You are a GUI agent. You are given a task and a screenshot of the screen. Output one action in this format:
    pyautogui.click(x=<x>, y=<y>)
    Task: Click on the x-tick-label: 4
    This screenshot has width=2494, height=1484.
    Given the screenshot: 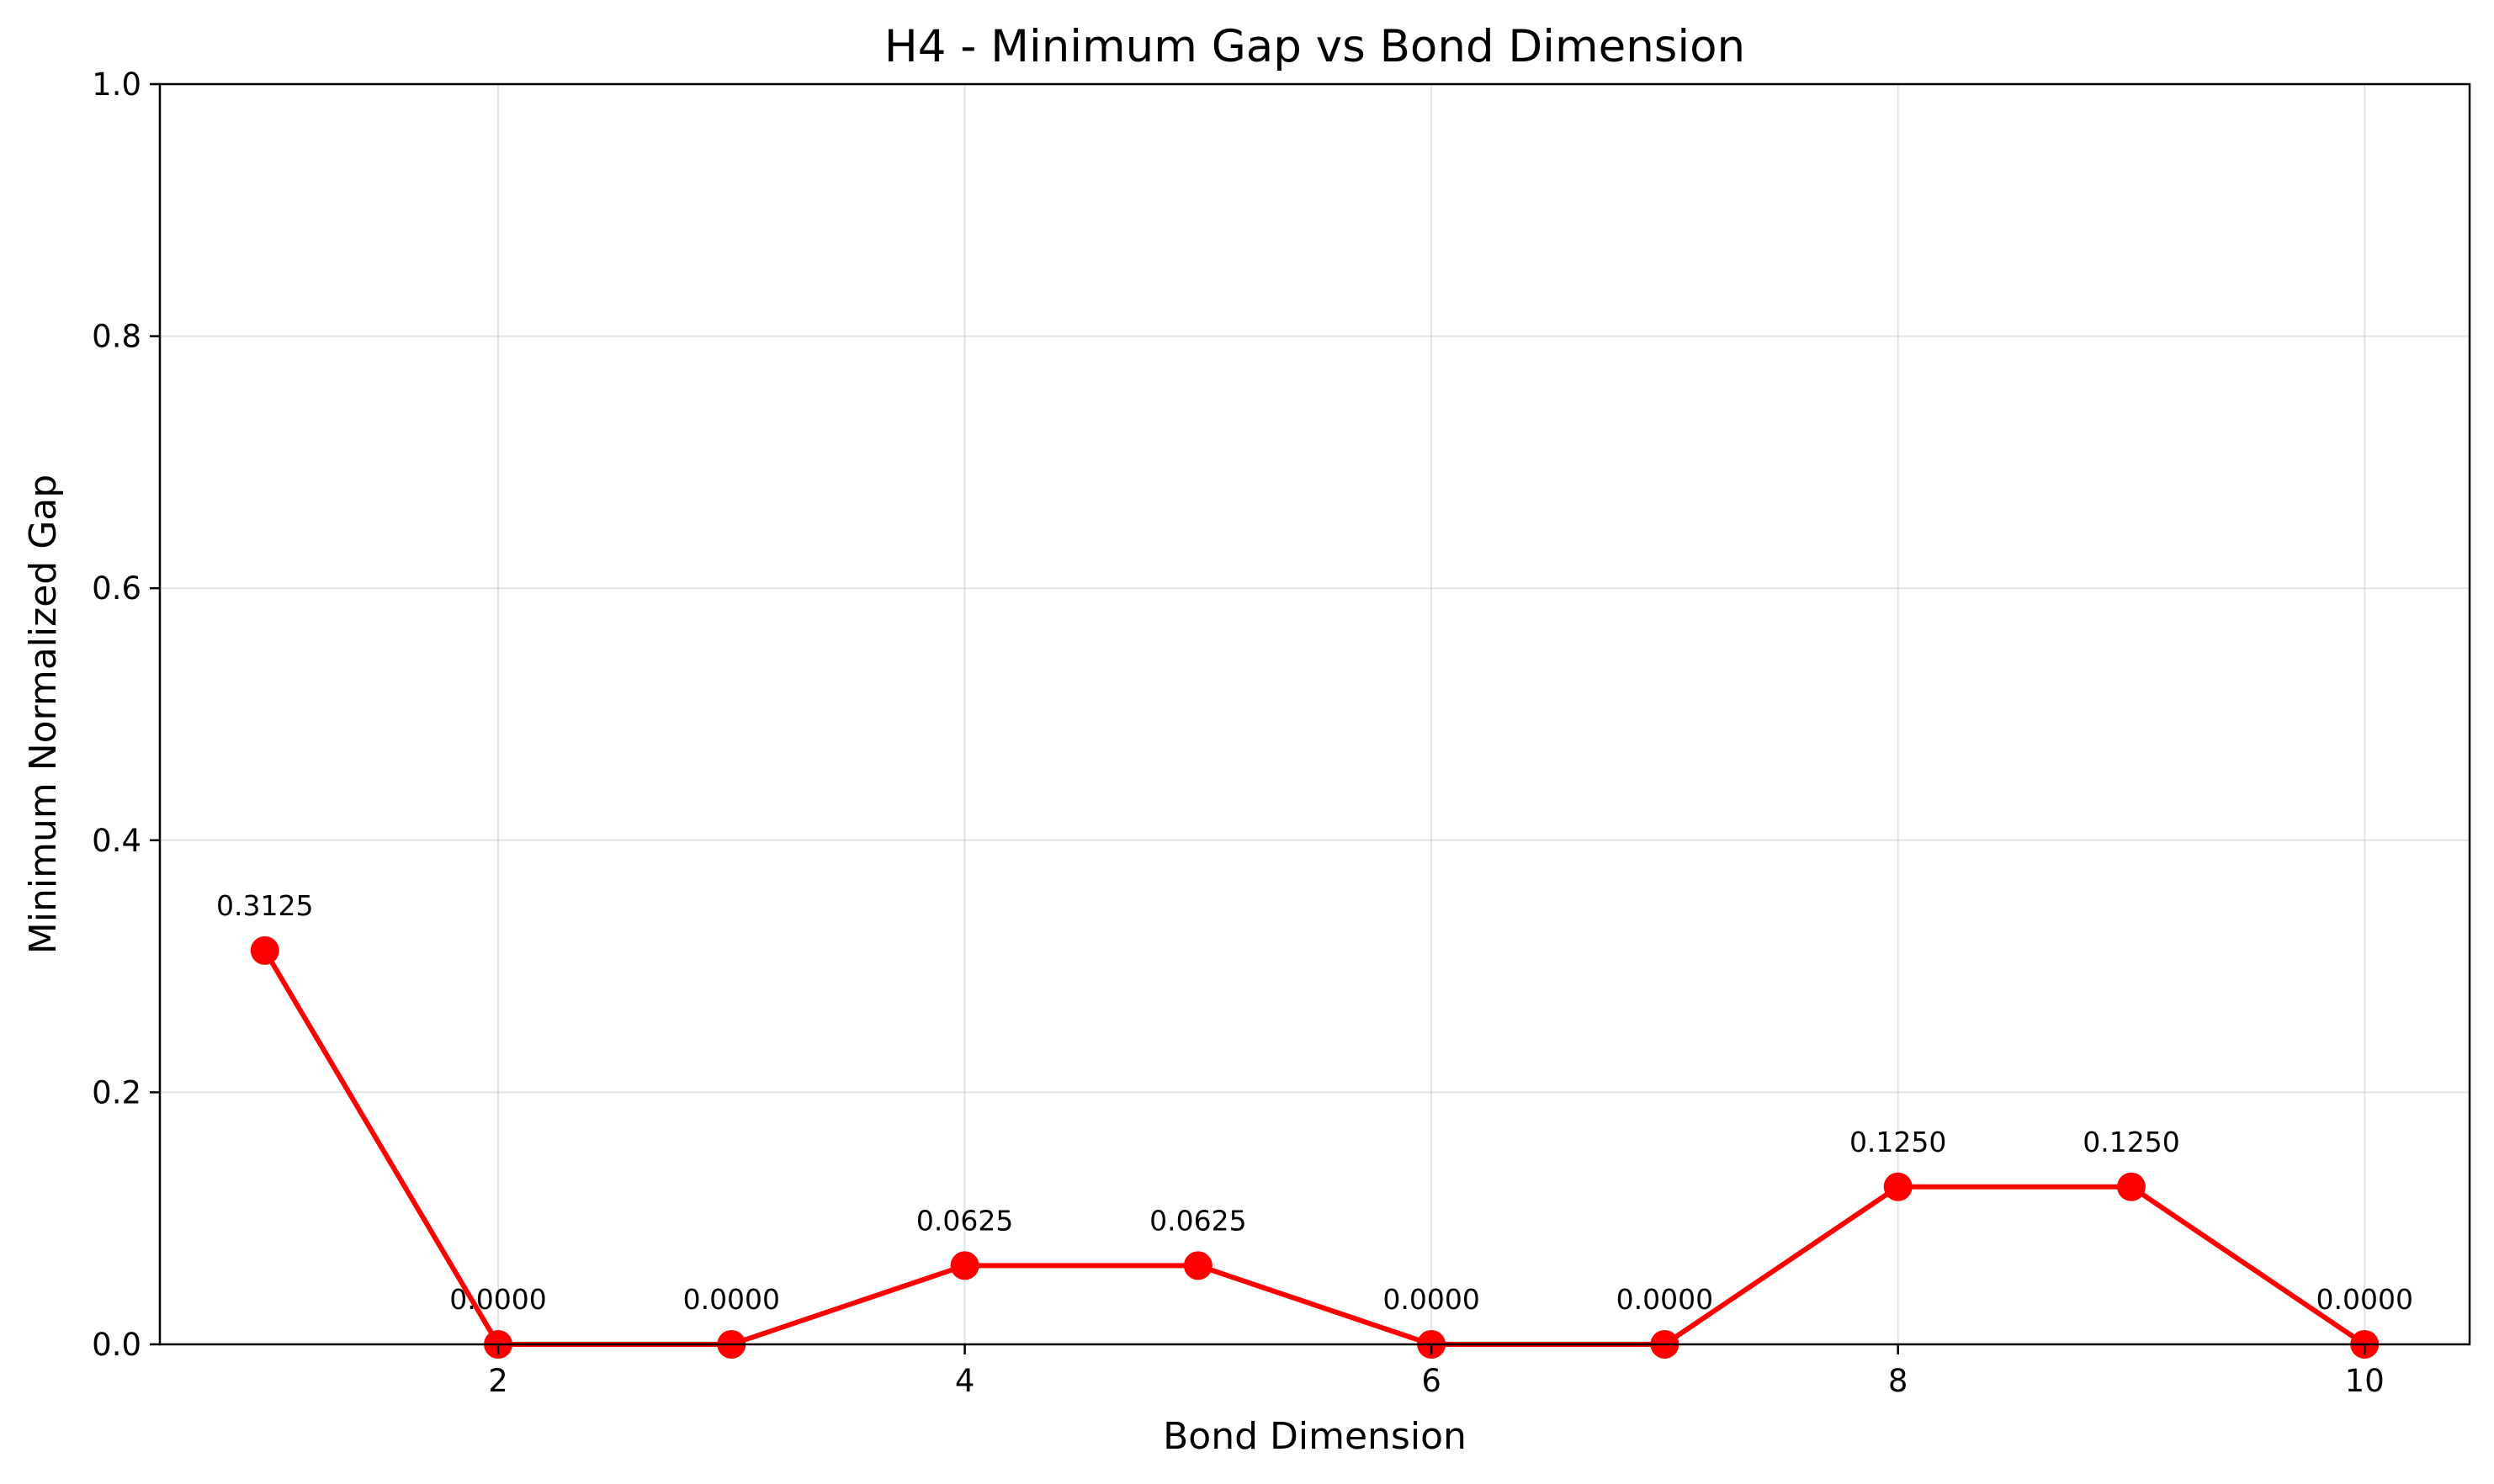 What is the action you would take?
    pyautogui.click(x=965, y=1381)
    